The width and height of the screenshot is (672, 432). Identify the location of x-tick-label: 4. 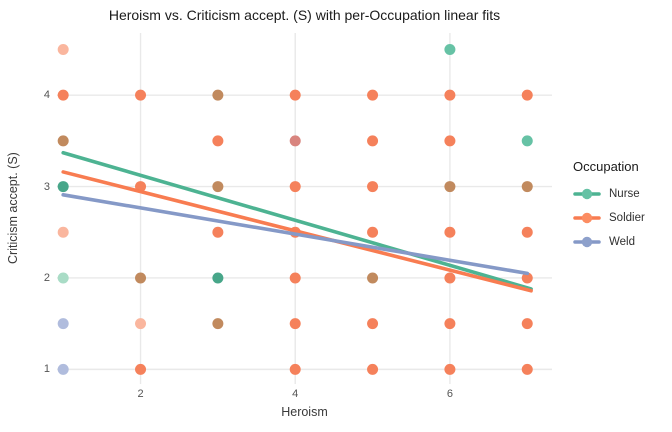
(295, 394).